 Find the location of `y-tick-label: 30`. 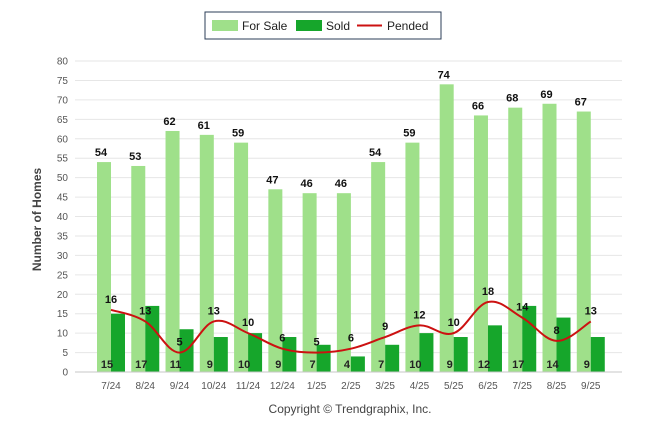

y-tick-label: 30 is located at coordinates (63, 256).